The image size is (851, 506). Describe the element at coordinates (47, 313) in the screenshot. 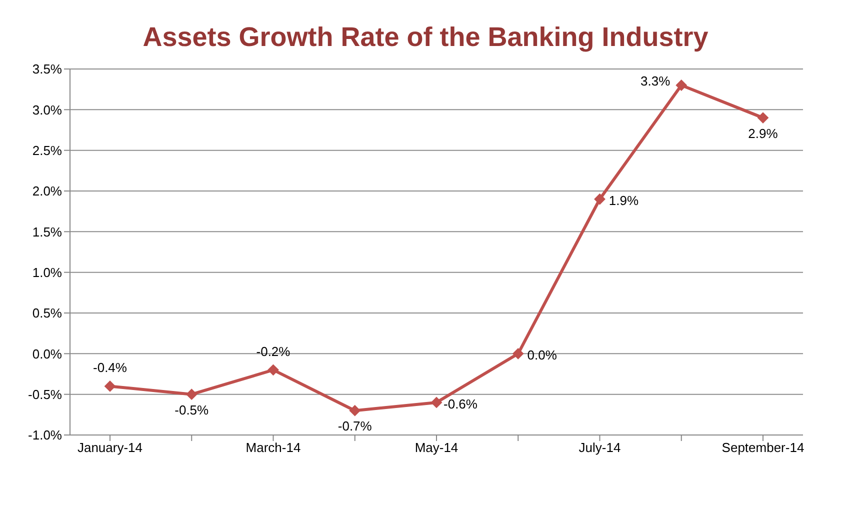

I see `y-tick-label: 0.5%` at that location.